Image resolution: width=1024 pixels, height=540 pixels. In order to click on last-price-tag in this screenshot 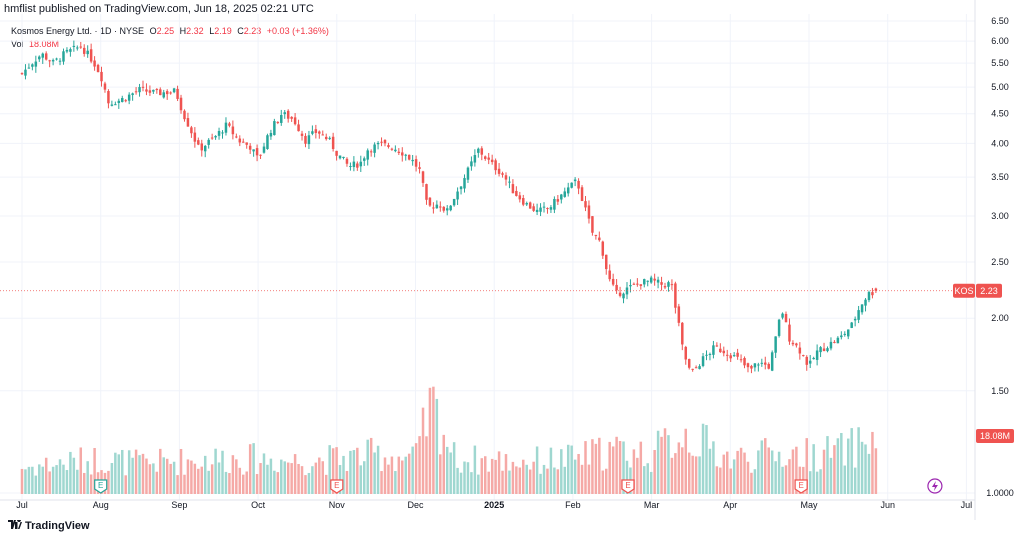, I will do `click(989, 290)`.